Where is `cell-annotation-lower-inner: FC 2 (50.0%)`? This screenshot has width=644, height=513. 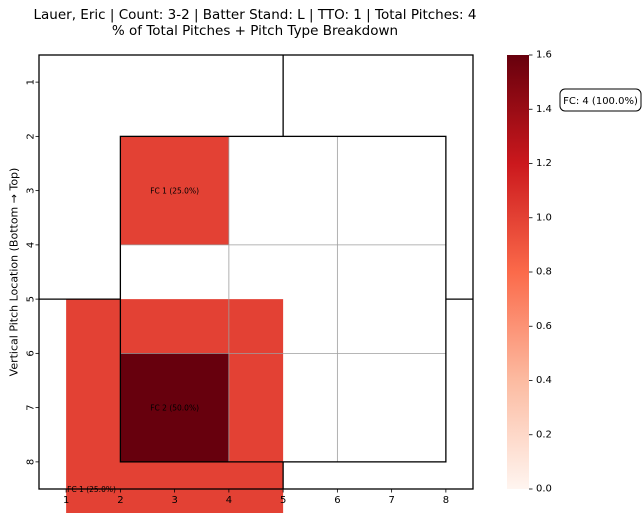 cell-annotation-lower-inner: FC 2 (50.0%) is located at coordinates (174, 408).